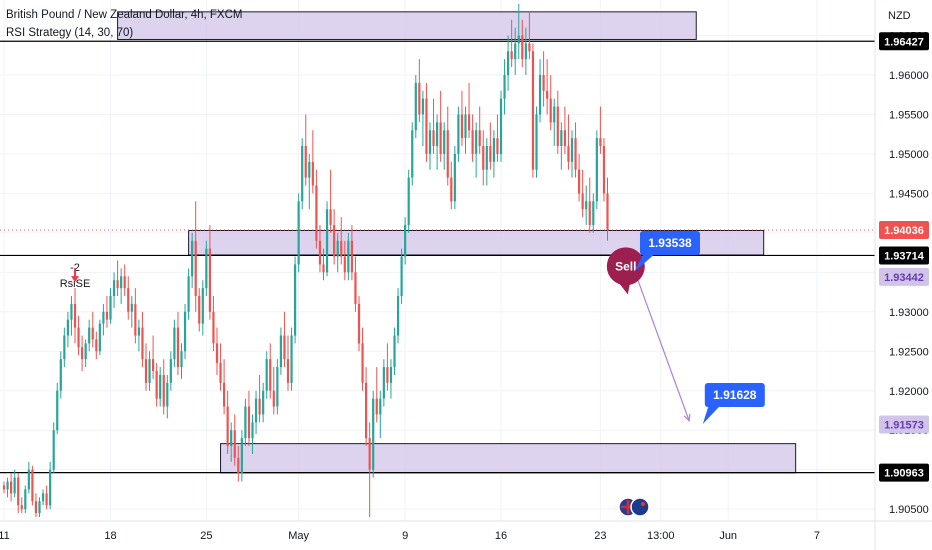 The image size is (932, 550). What do you see at coordinates (466, 531) in the screenshot?
I see `x-axis: 11 18 25 May 9 16 23 13:00 Jun 7` at bounding box center [466, 531].